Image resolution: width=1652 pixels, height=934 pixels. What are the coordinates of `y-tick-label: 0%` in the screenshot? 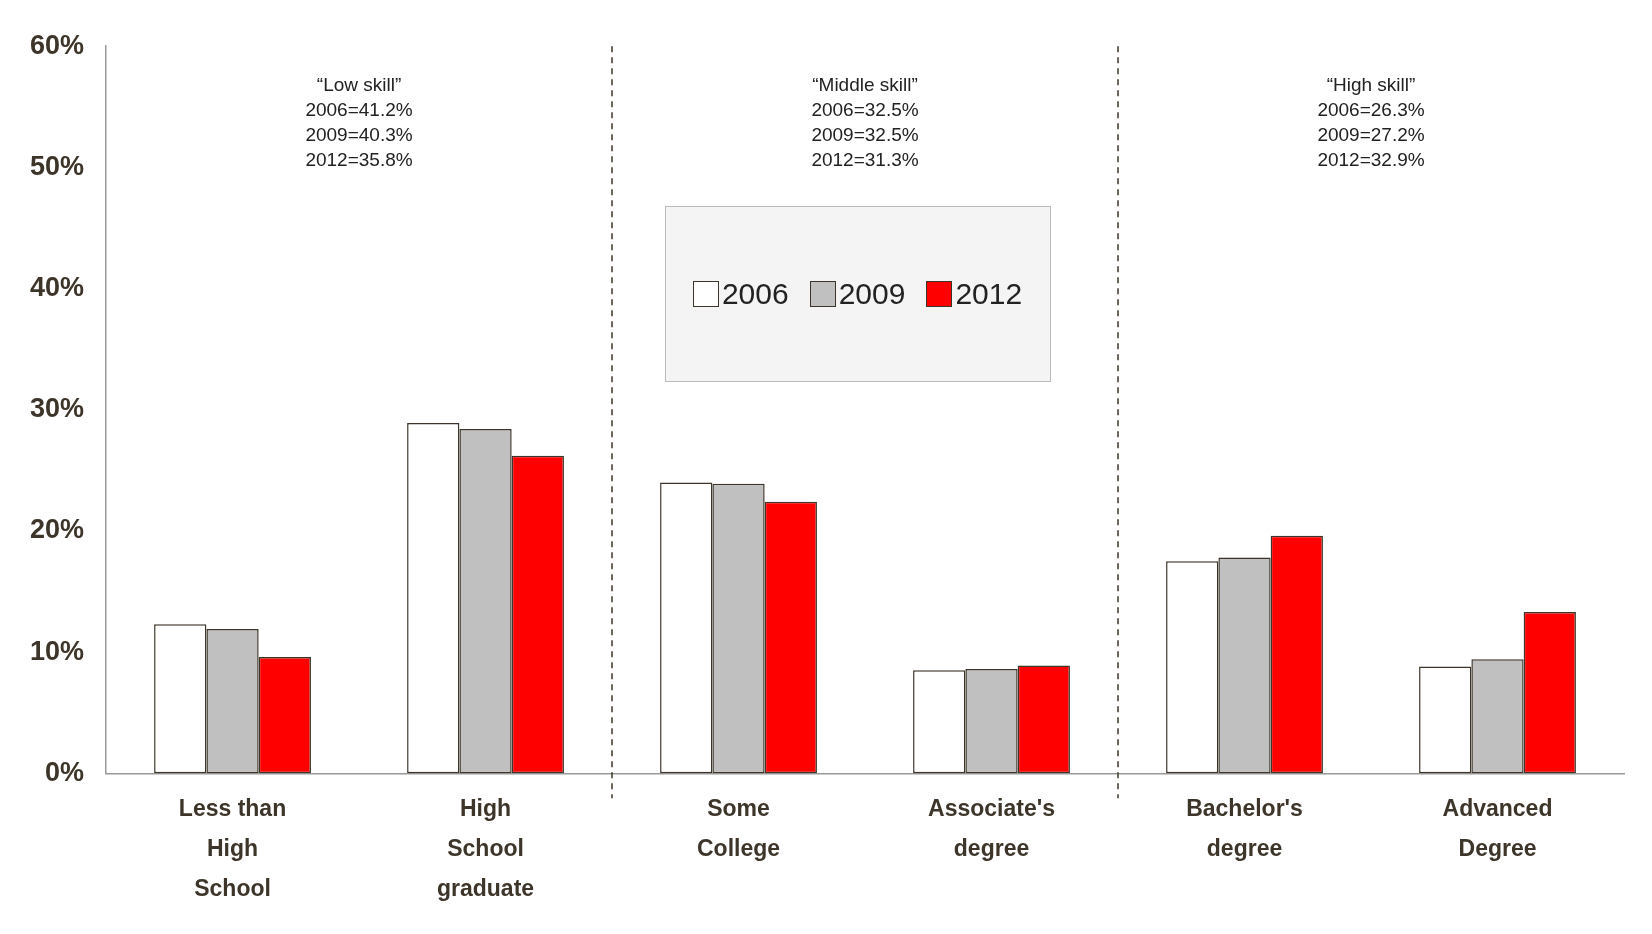 It's located at (65, 771).